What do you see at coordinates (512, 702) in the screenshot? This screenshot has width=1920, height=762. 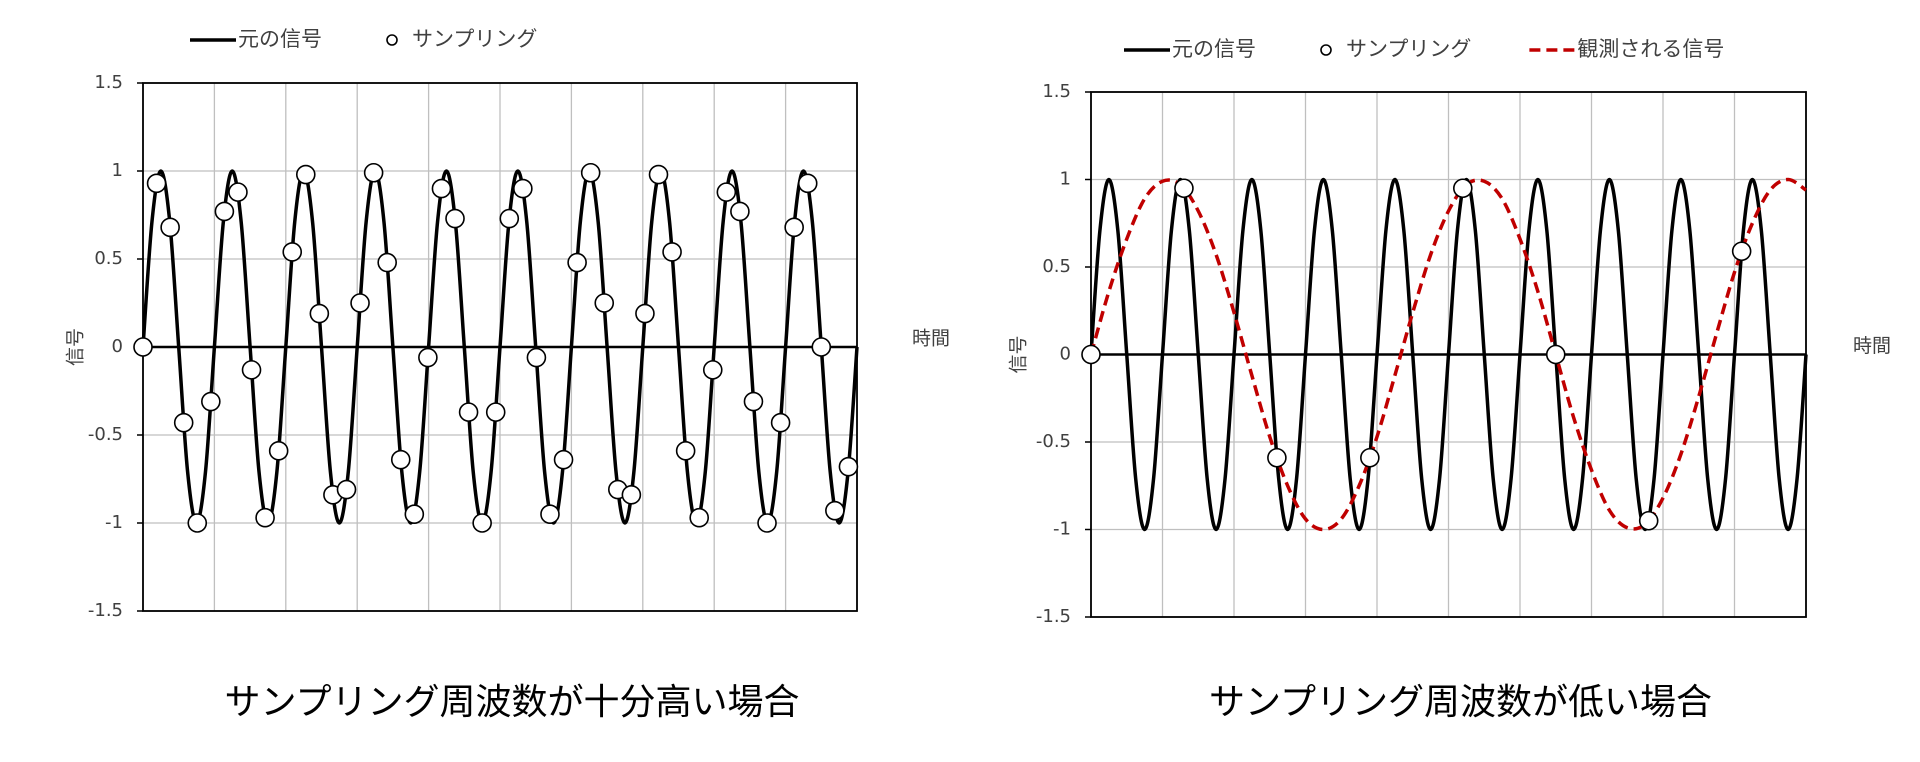 I see `caption: サンプリング周波数が十分高い場合` at bounding box center [512, 702].